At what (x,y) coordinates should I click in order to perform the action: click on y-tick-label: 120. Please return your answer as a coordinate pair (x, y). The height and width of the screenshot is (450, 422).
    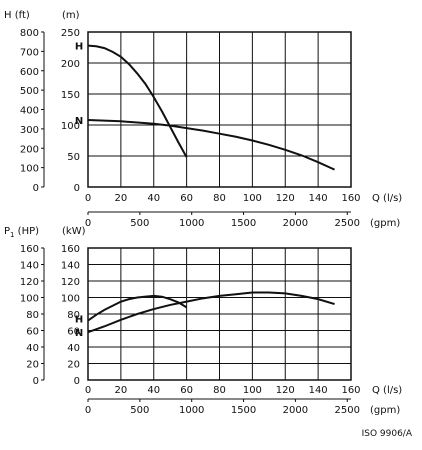
    Looking at the image, I should click on (70, 282).